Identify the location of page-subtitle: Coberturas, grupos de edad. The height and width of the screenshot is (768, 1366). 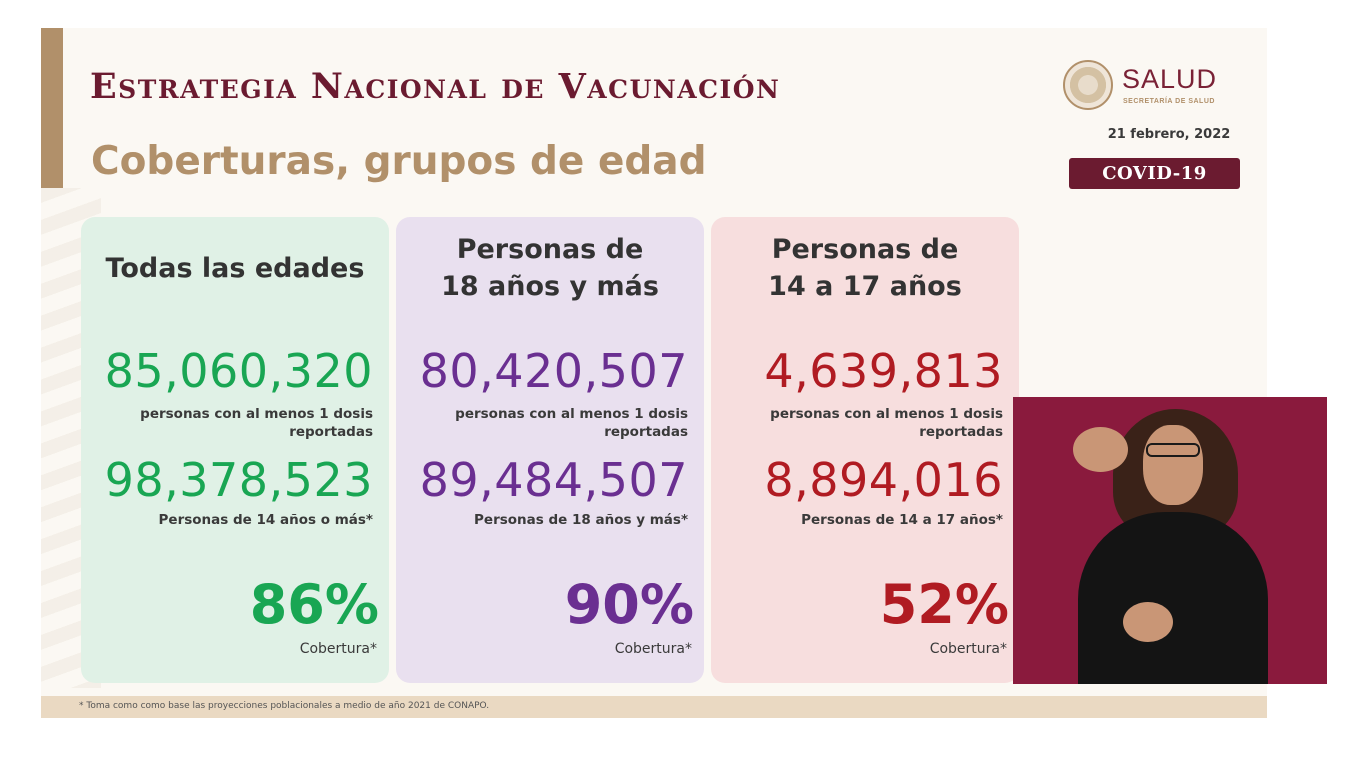
(399, 161).